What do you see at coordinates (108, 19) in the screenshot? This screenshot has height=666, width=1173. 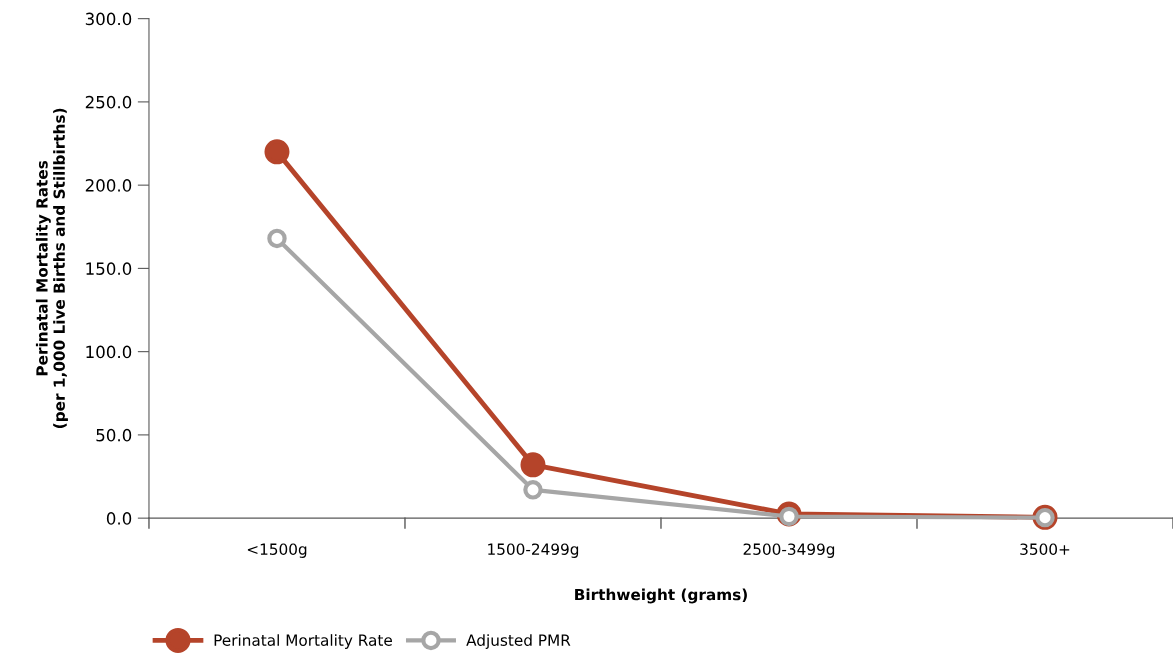 I see `y-tick-label: 300.0` at bounding box center [108, 19].